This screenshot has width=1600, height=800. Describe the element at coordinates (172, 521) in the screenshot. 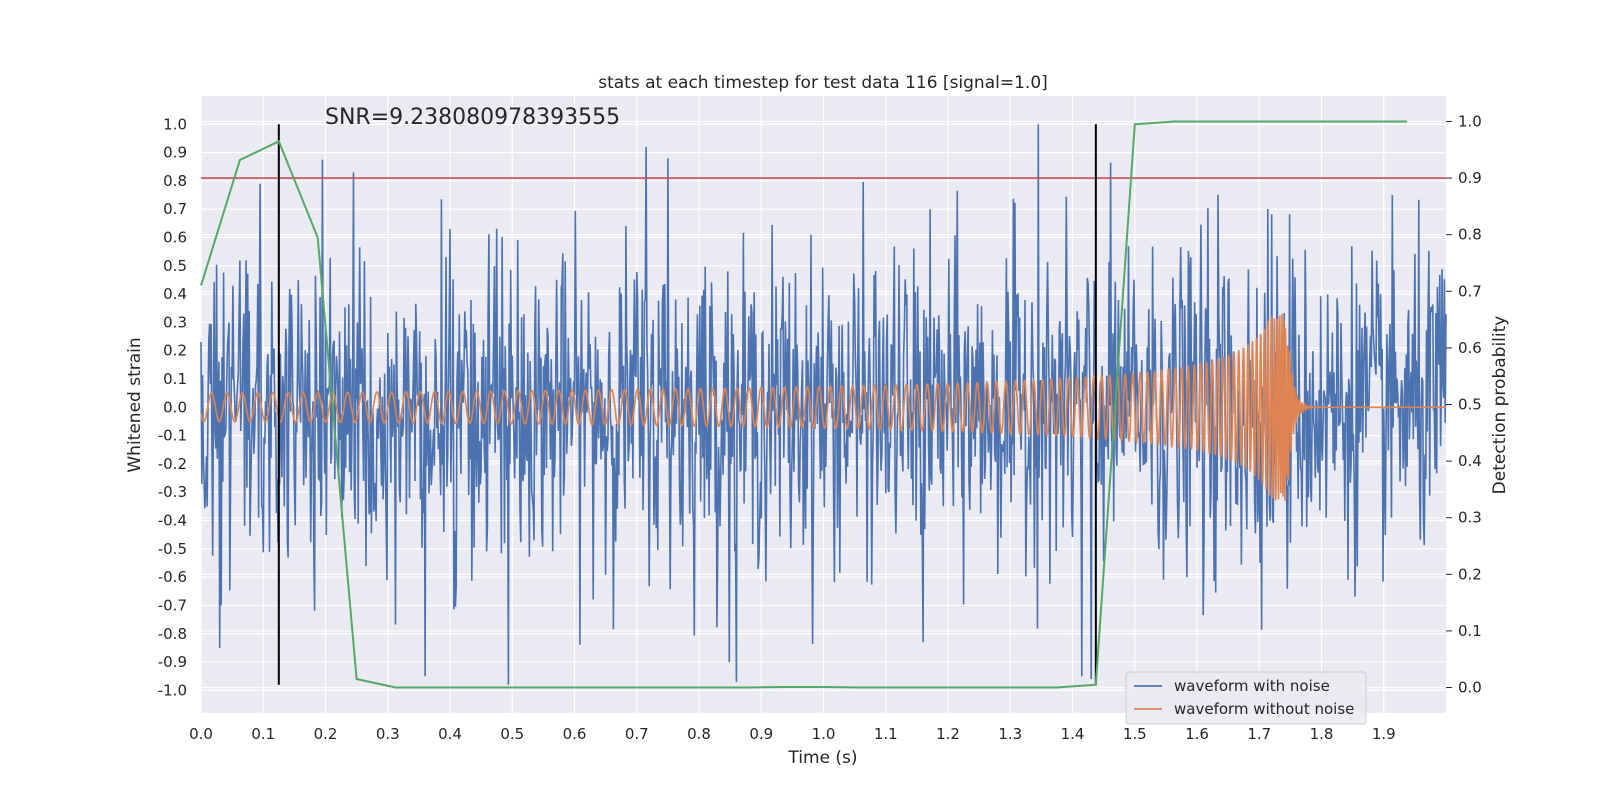

I see `y-left-tick-label: -0.4` at that location.